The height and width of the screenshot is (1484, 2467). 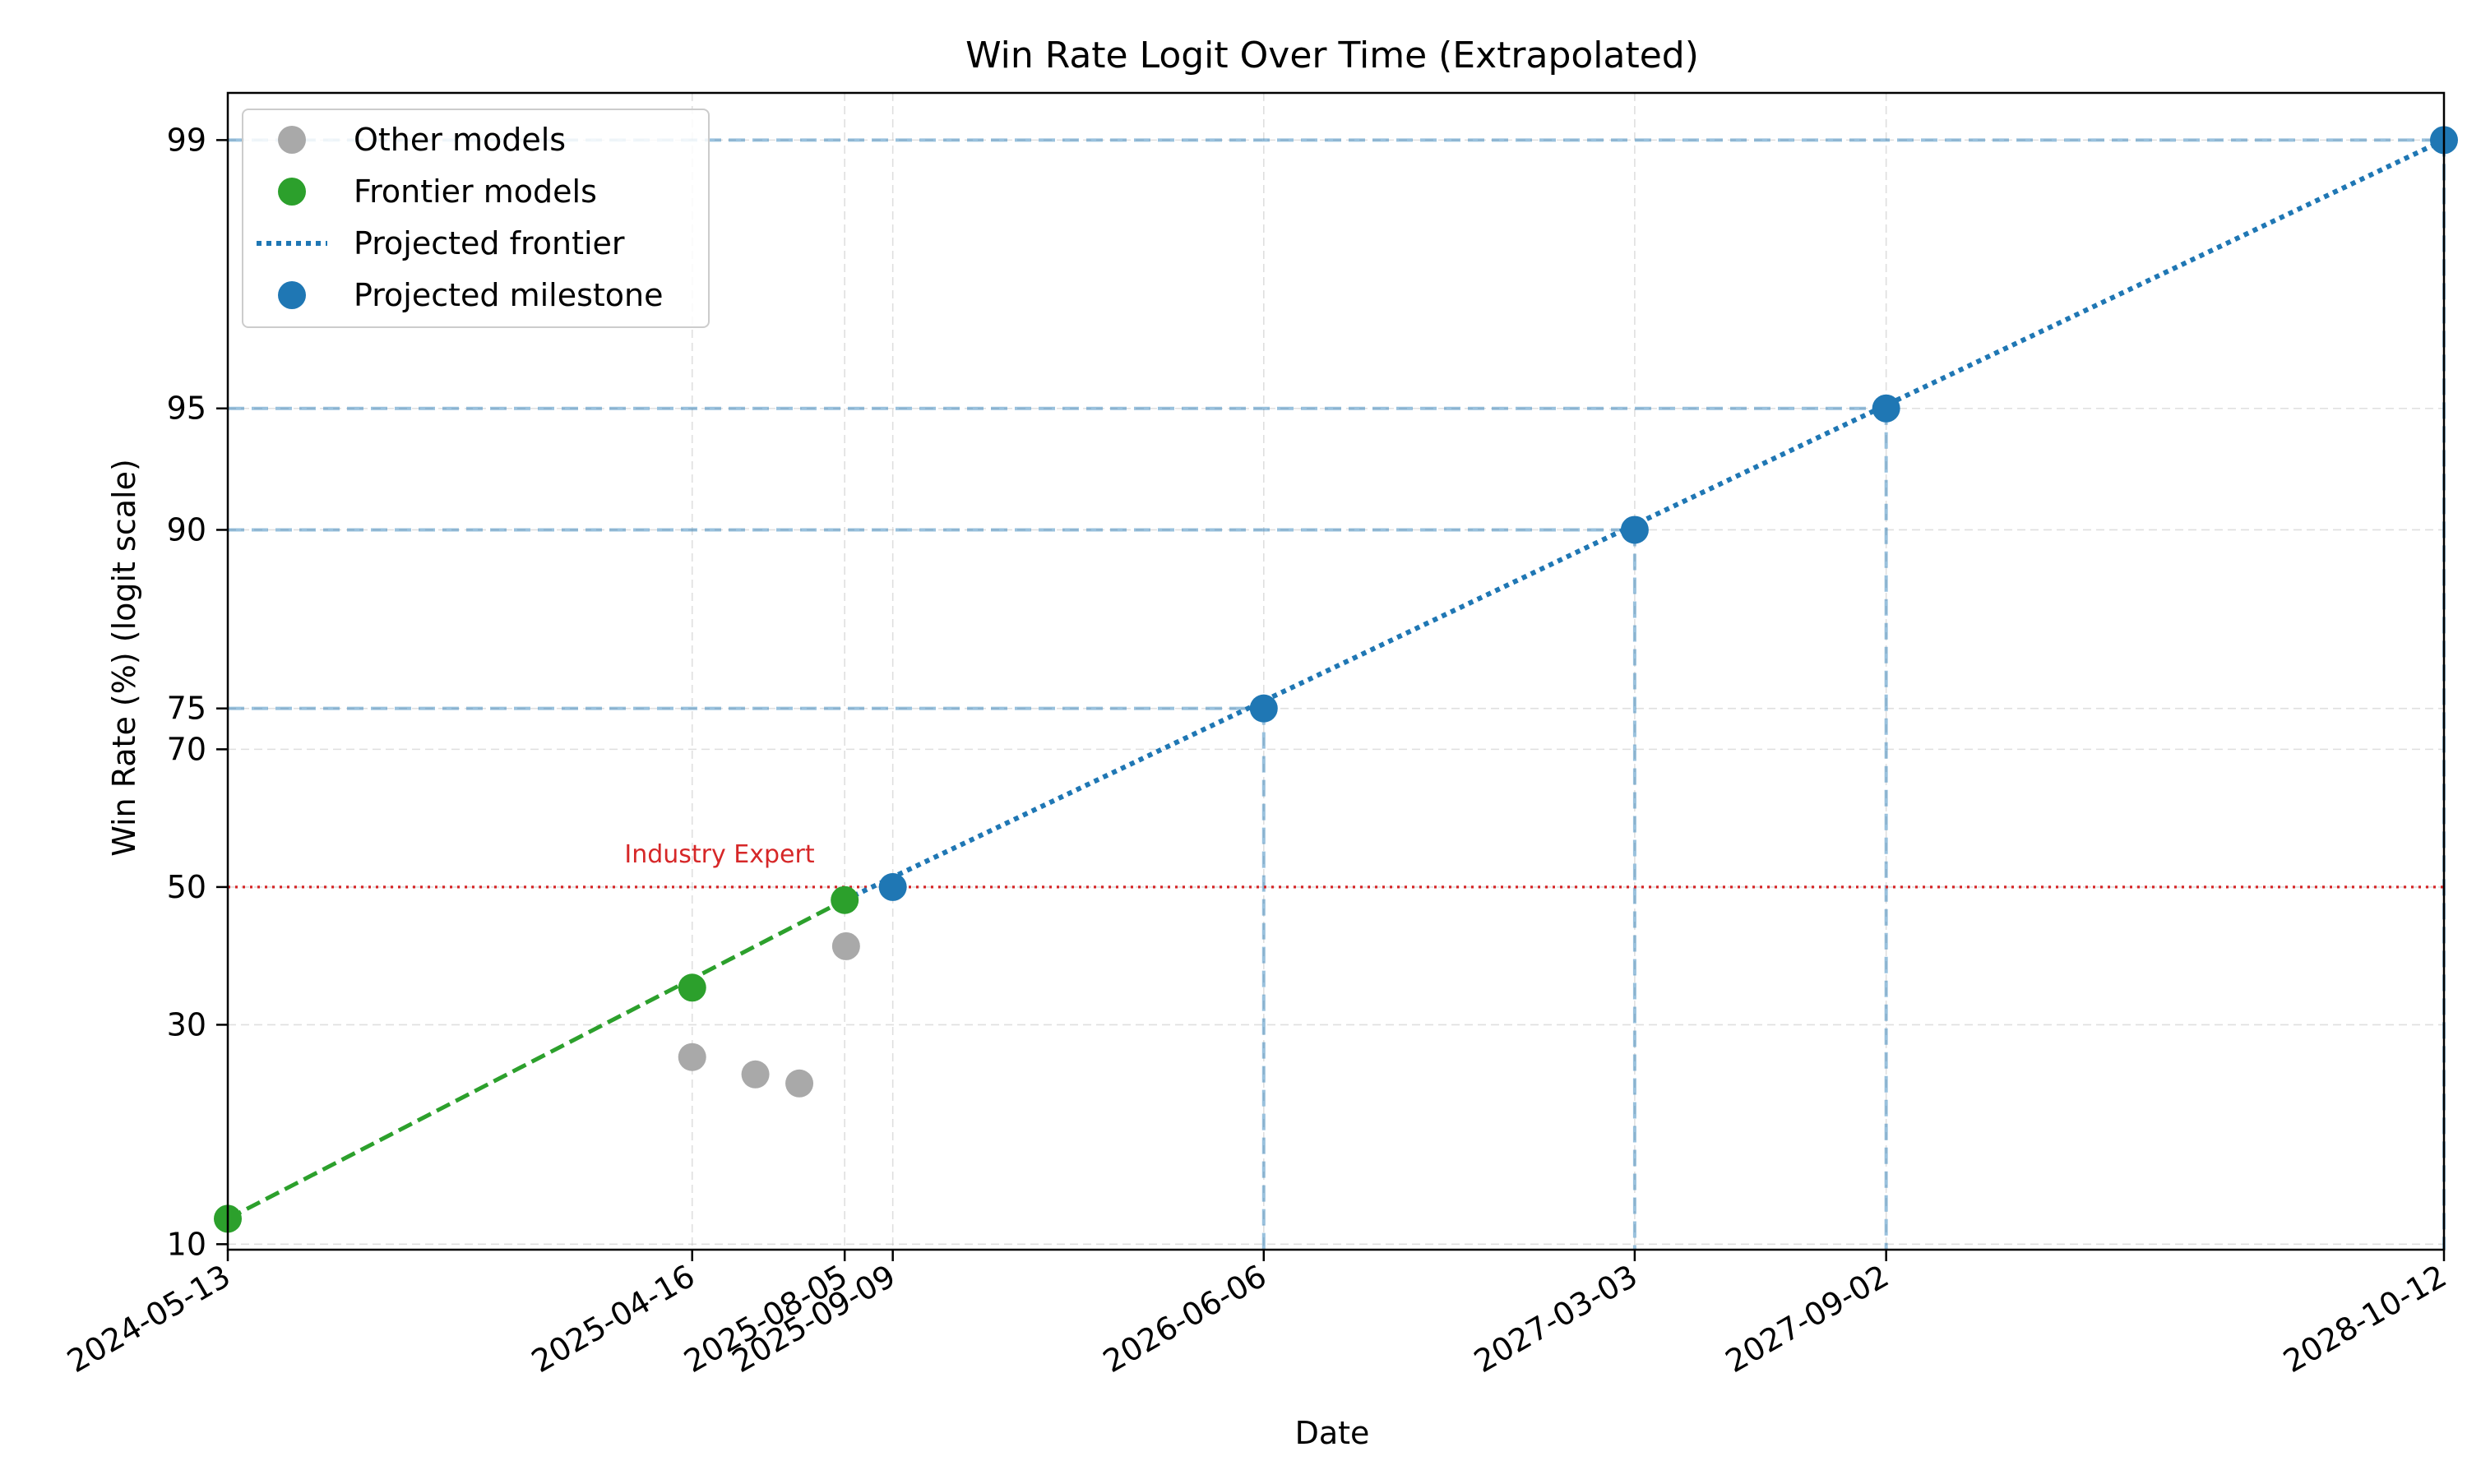 I want to click on y-tick-label: 90, so click(x=187, y=529).